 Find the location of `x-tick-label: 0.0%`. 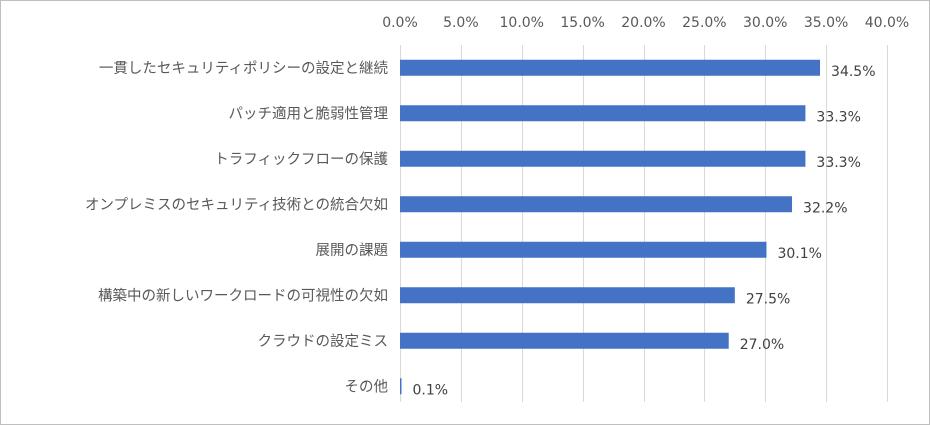

x-tick-label: 0.0% is located at coordinates (400, 23).